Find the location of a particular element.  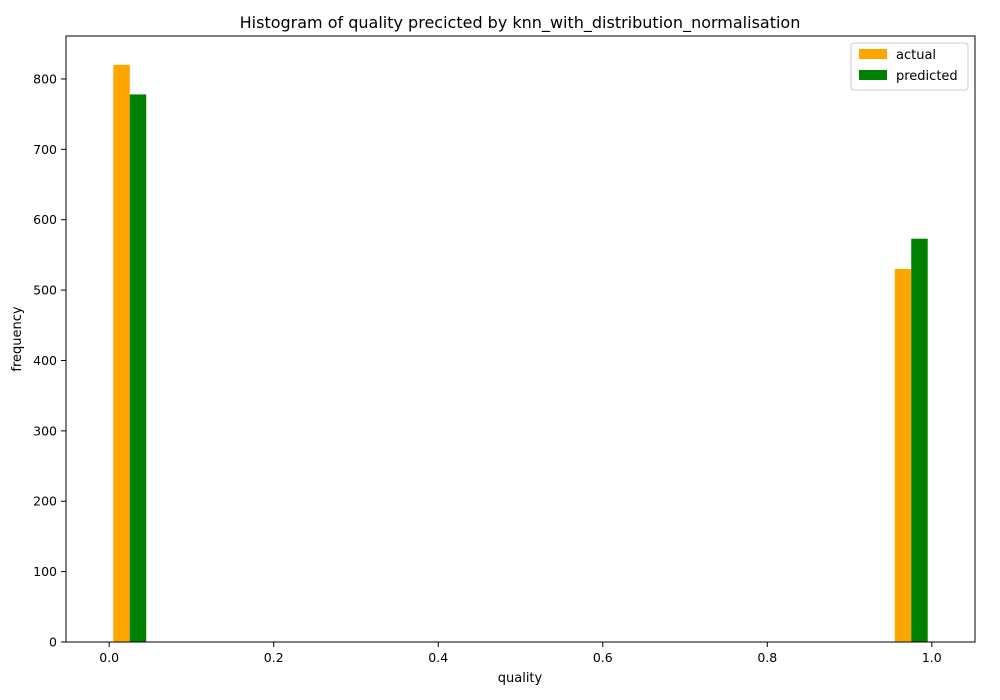

y-tick-label: 800 is located at coordinates (45, 78).